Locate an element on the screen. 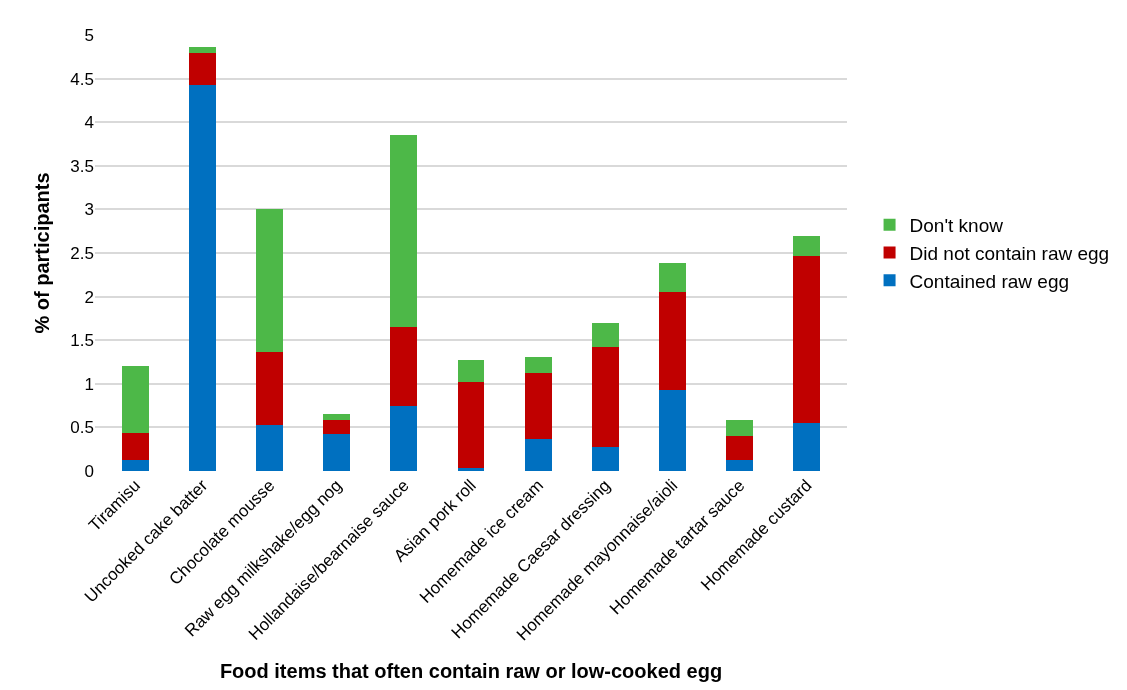 This screenshot has width=1127, height=690. y-tick-label: 2 is located at coordinates (89, 297).